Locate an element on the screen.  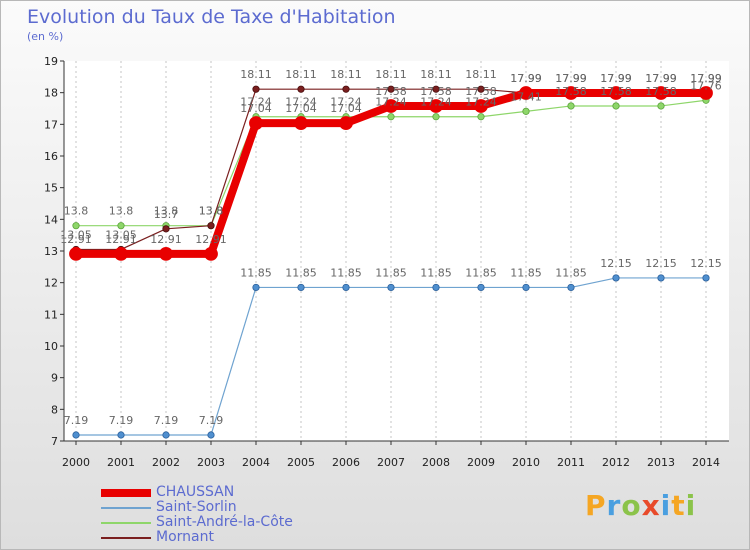
proxiti-logo: Proxiti is located at coordinates (640, 505).